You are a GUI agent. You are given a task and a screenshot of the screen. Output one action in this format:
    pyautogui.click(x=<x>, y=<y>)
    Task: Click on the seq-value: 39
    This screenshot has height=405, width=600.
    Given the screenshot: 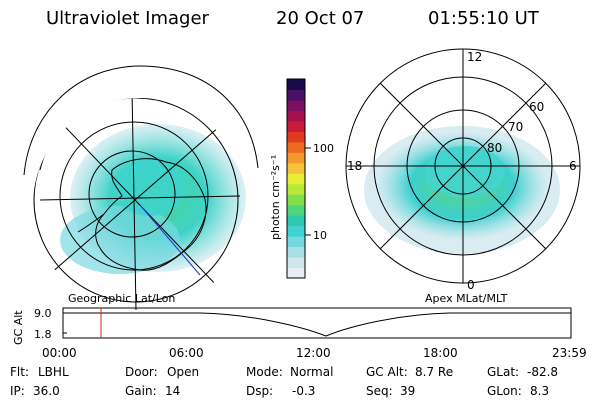 What is the action you would take?
    pyautogui.click(x=407, y=391)
    